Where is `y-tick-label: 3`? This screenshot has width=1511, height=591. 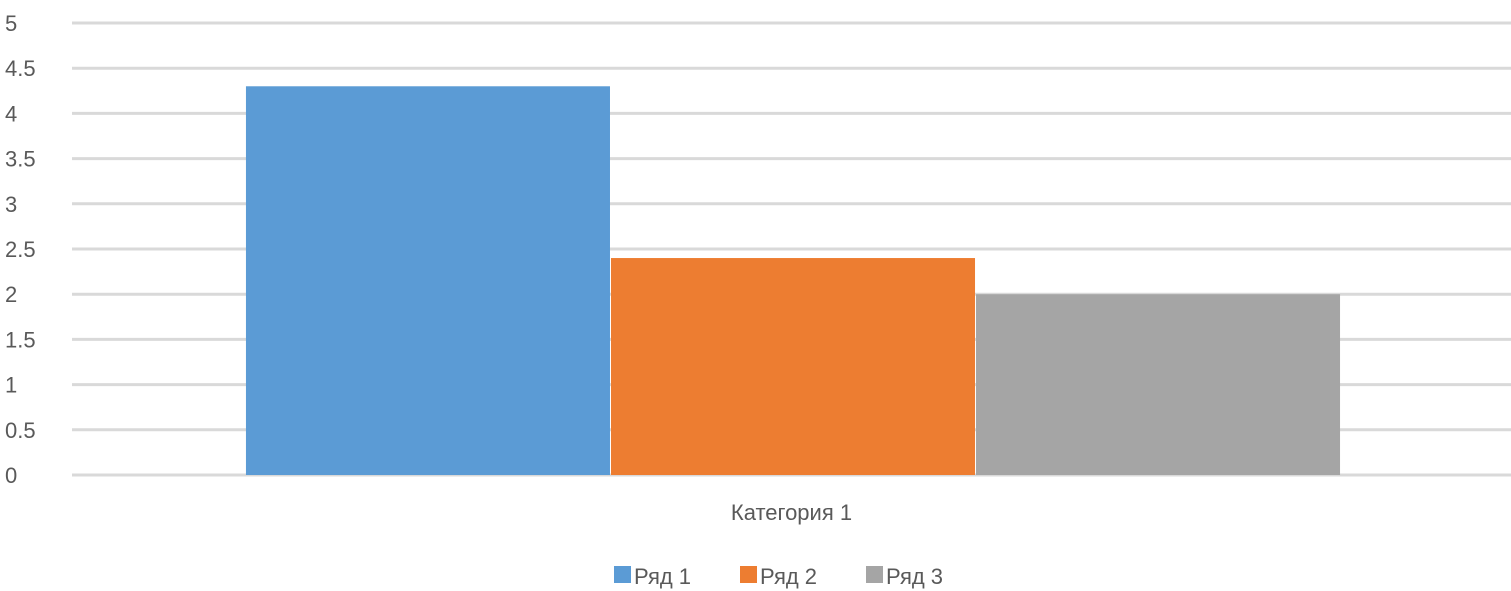 y-tick-label: 3 is located at coordinates (11, 204).